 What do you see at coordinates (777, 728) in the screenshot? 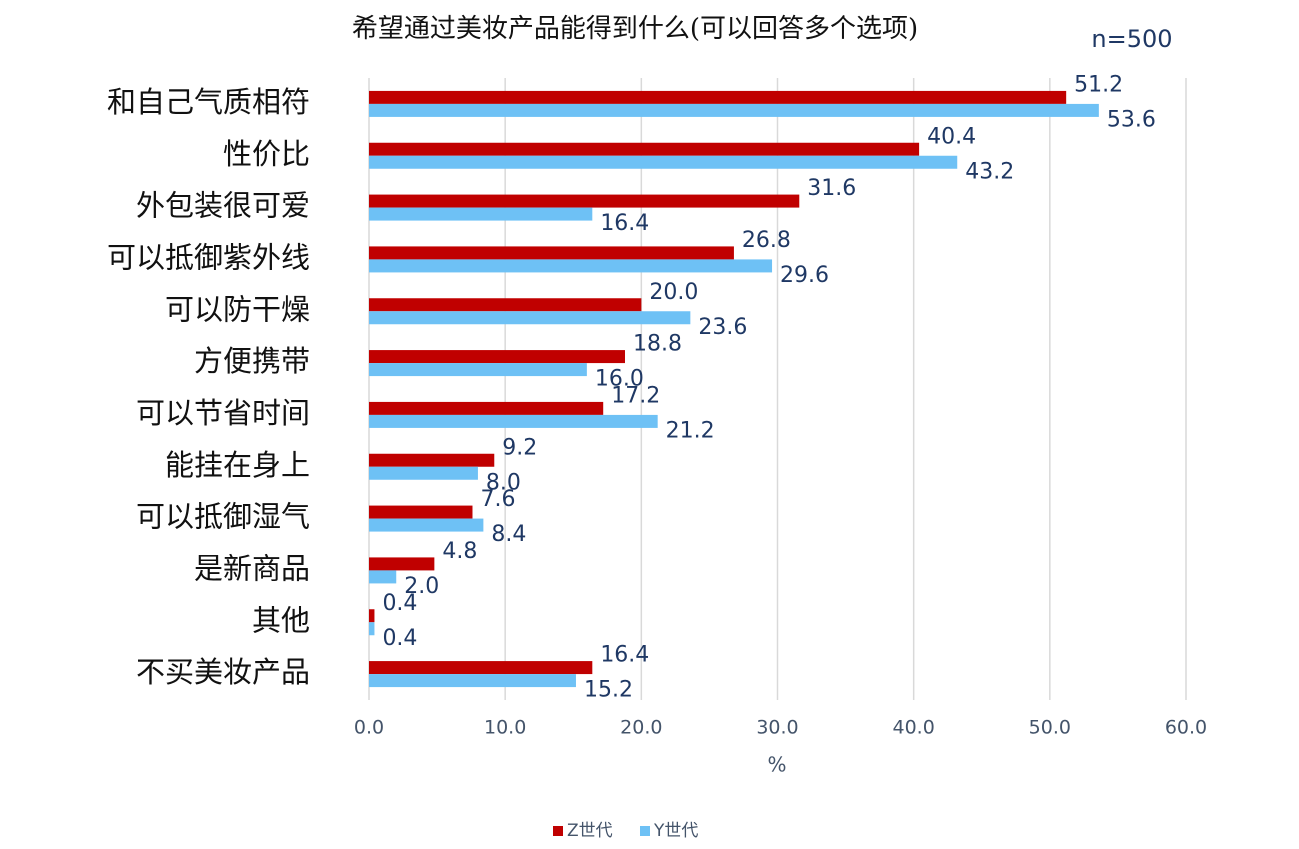
I see `x-tick-label: 30.0` at bounding box center [777, 728].